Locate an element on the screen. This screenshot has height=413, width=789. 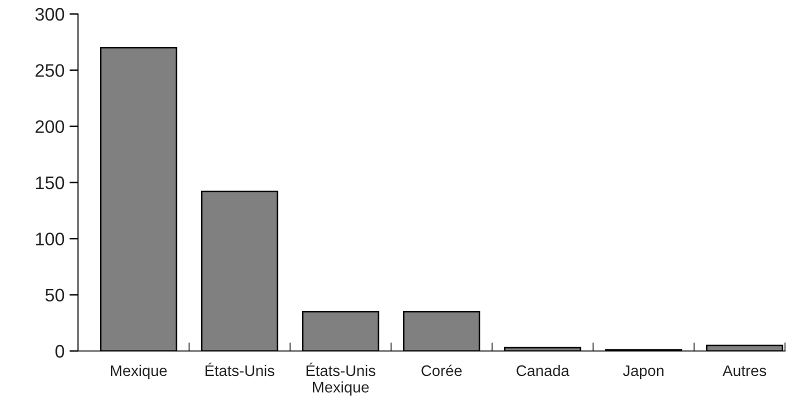
y-tick-label: 0 is located at coordinates (59, 351).